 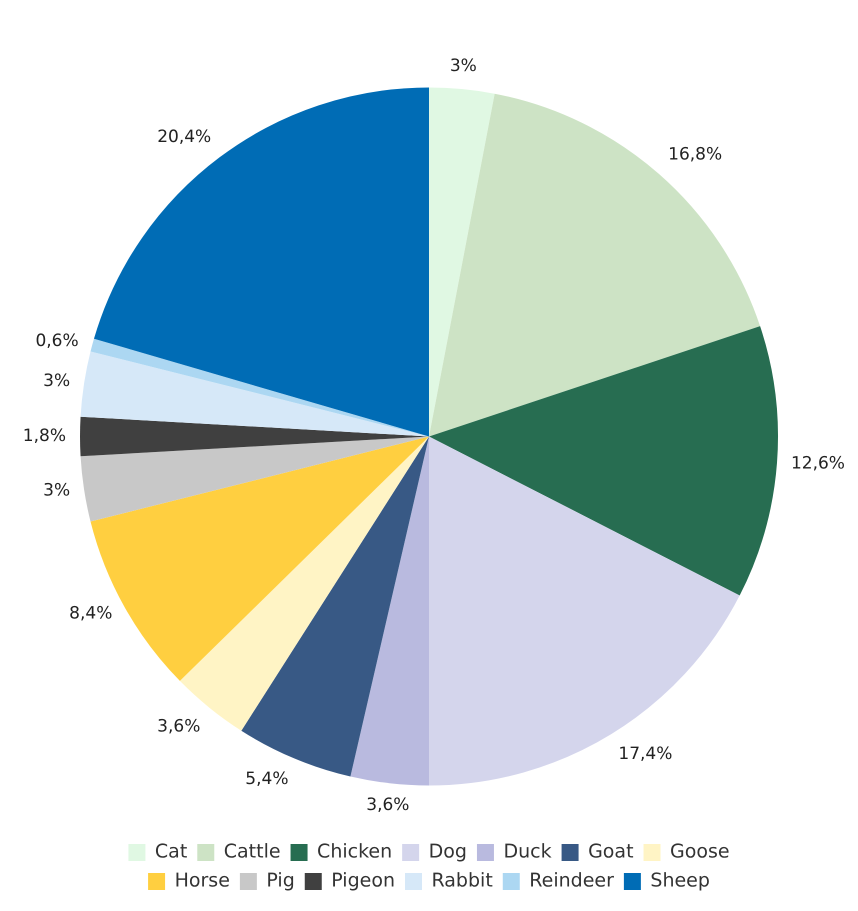 What do you see at coordinates (611, 851) in the screenshot?
I see `legend-label: Goat` at bounding box center [611, 851].